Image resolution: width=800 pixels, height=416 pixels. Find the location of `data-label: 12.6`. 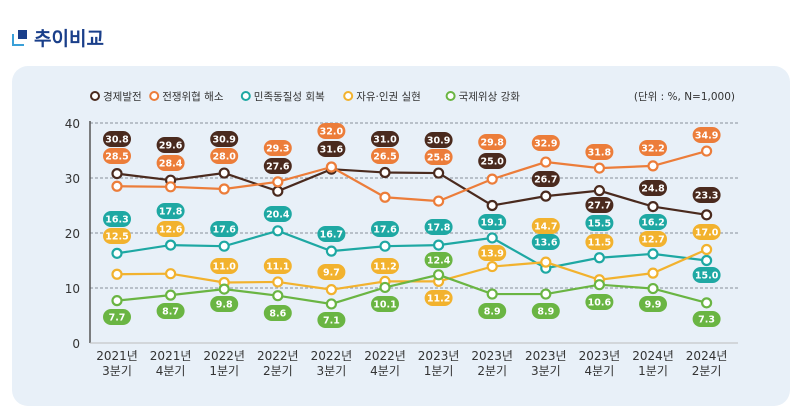

data-label: 12.6 is located at coordinates (171, 230).